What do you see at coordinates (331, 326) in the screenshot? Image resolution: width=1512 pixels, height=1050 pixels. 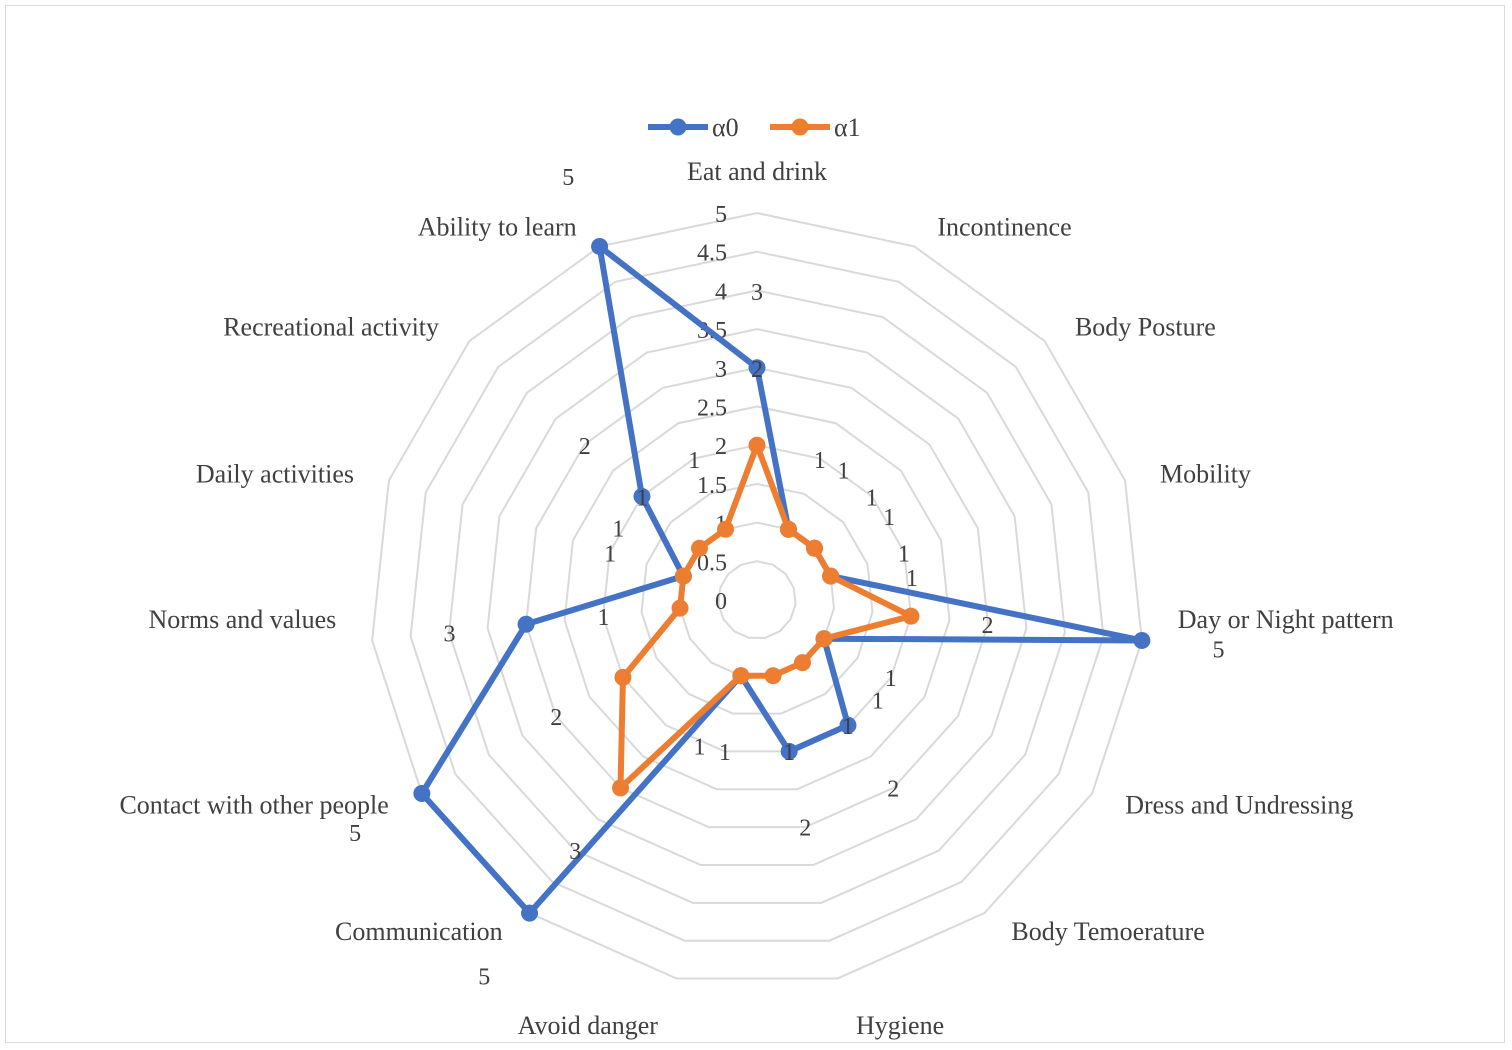 I see `category-label: Recreational activity` at bounding box center [331, 326].